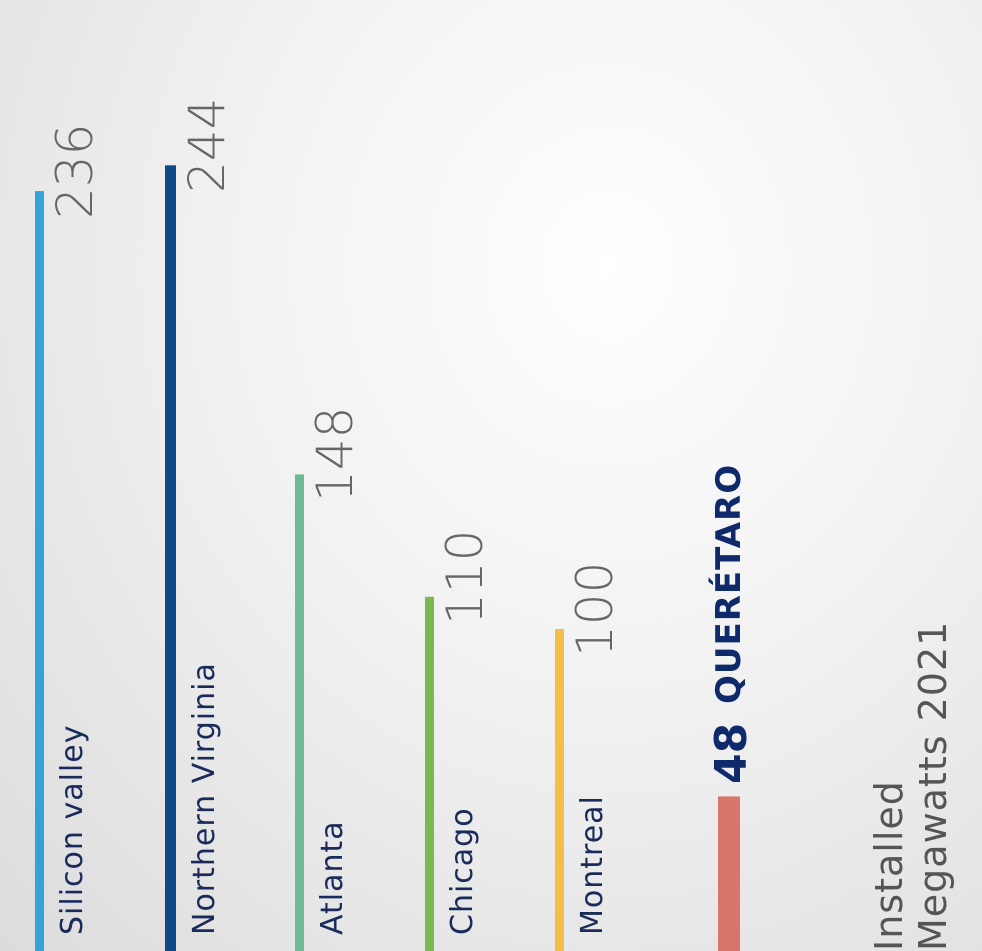 The width and height of the screenshot is (982, 951). I want to click on category-label-4: Montreal, so click(592, 865).